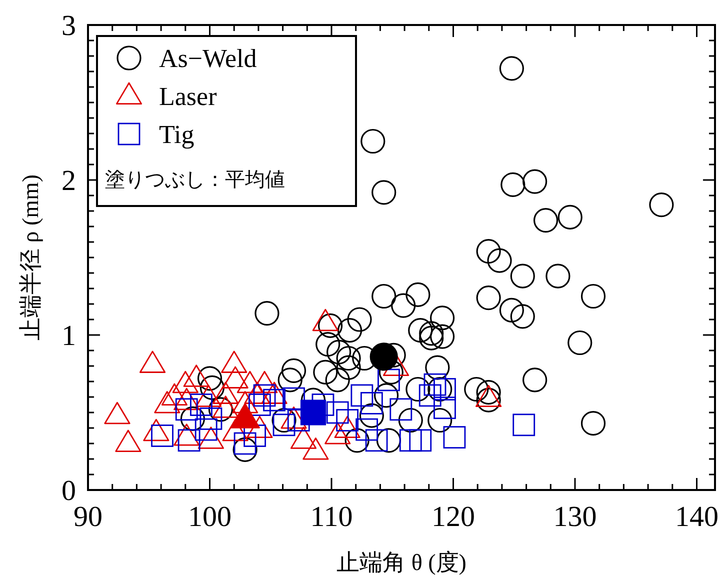 The image size is (722, 579). Describe the element at coordinates (69, 181) in the screenshot. I see `y-tick-label: 2` at that location.